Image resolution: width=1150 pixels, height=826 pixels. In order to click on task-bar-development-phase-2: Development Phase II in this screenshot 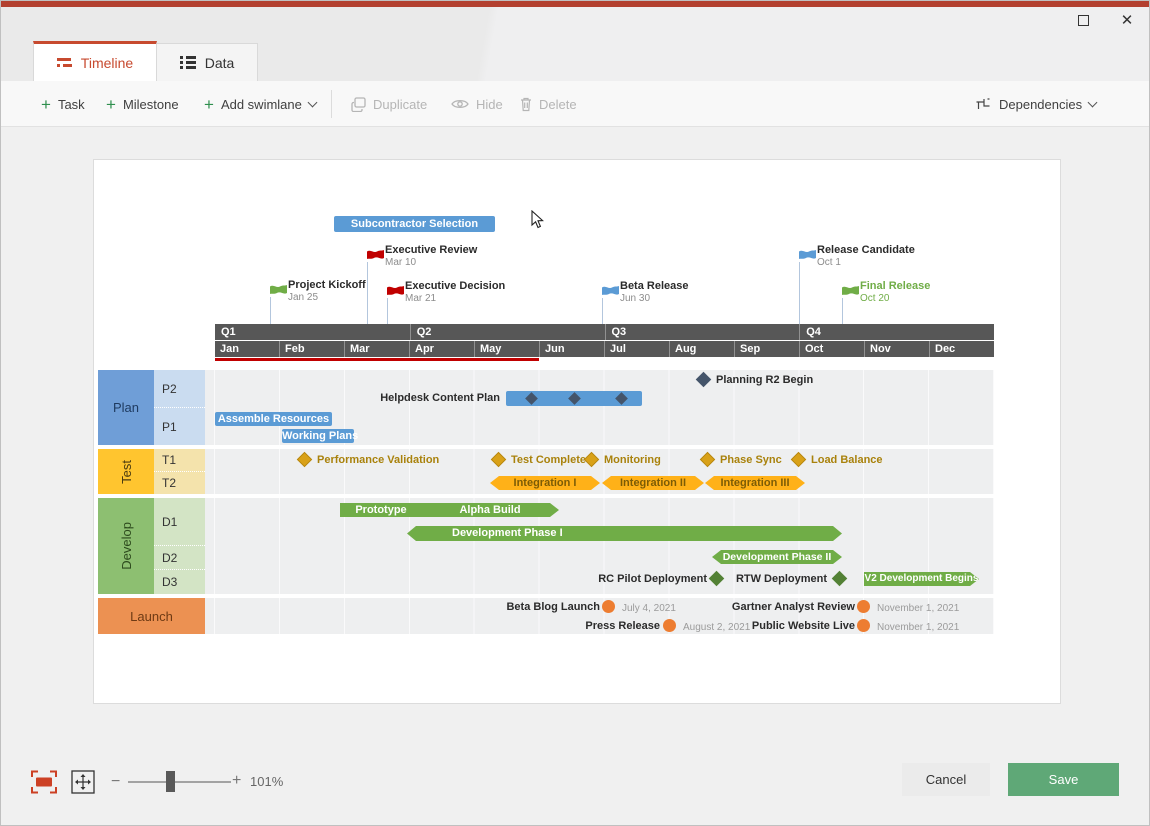, I will do `click(777, 557)`.